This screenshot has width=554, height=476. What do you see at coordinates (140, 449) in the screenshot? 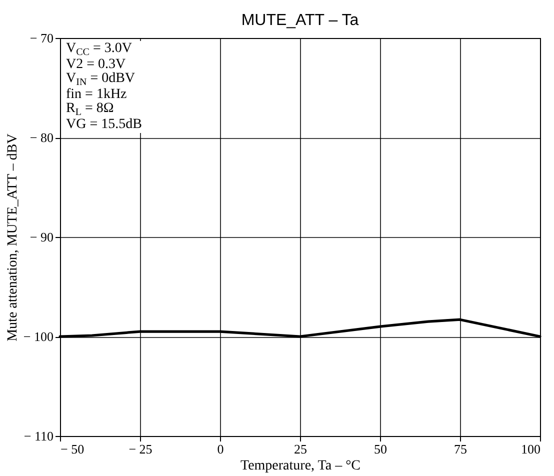
I see `x-tick-label: − 25` at bounding box center [140, 449].